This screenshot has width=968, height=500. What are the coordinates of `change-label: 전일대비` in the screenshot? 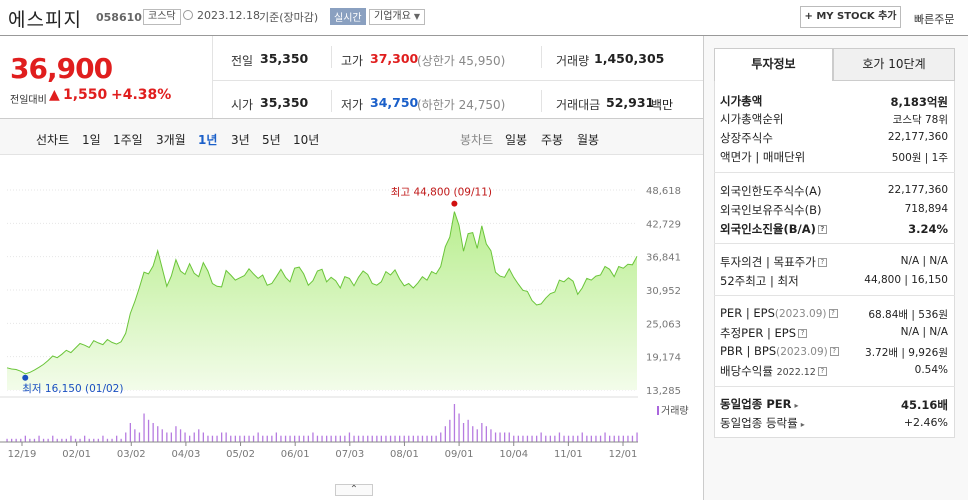 It's located at (28, 100).